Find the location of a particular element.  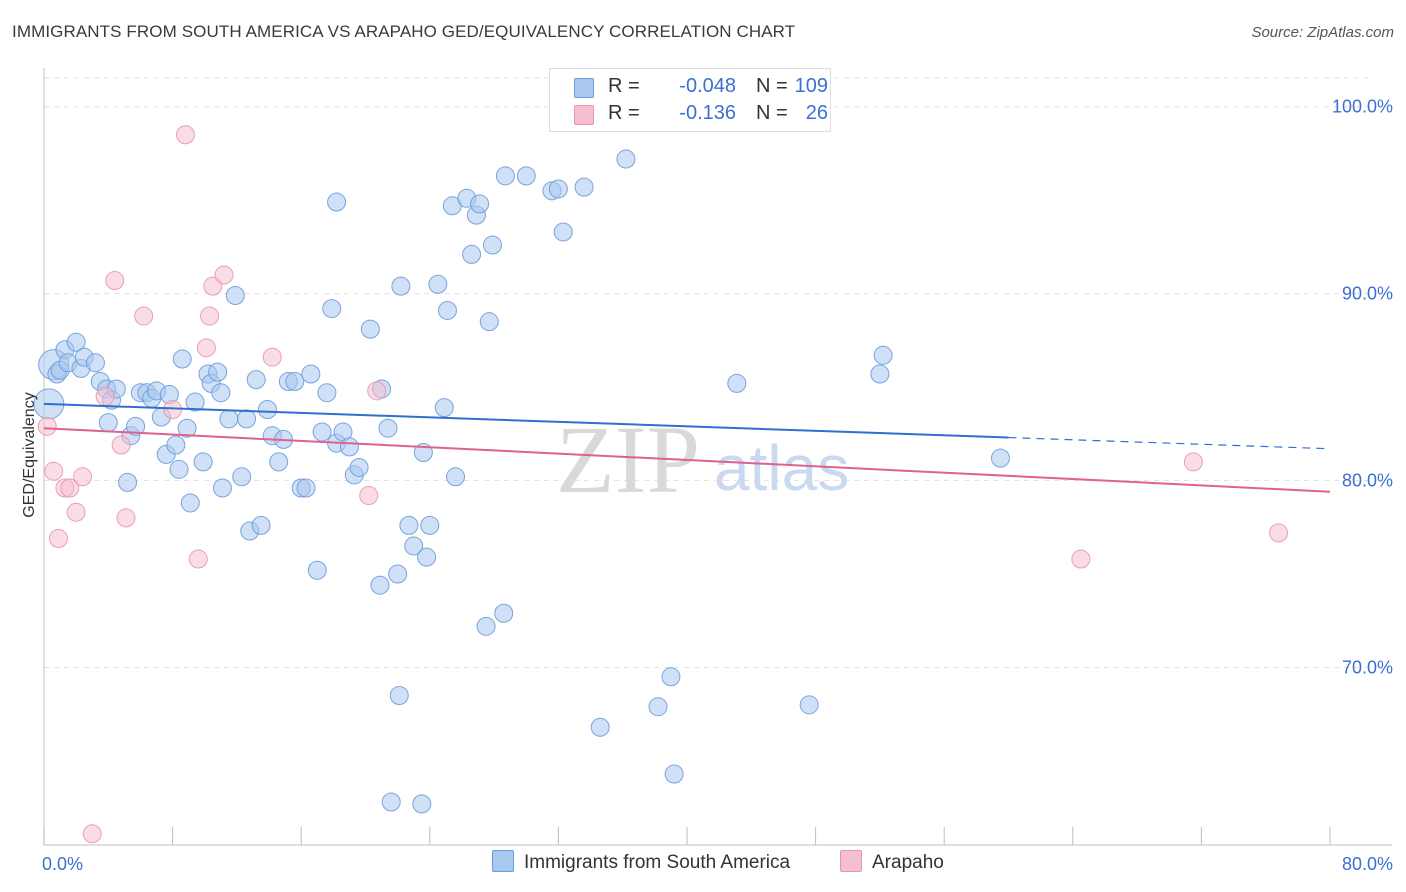

x-tick-label-max: 80.0% is located at coordinates (1367, 864).